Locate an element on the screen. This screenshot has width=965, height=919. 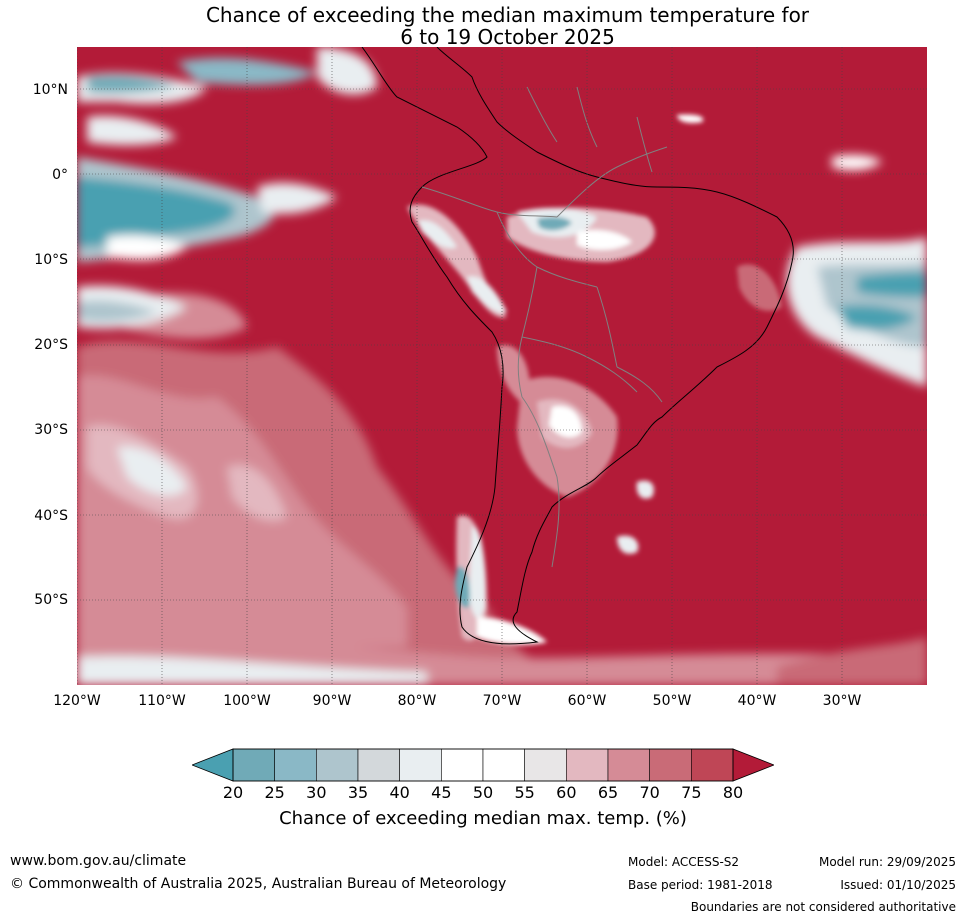
colorbar-tick-label: 55 is located at coordinates (524, 792).